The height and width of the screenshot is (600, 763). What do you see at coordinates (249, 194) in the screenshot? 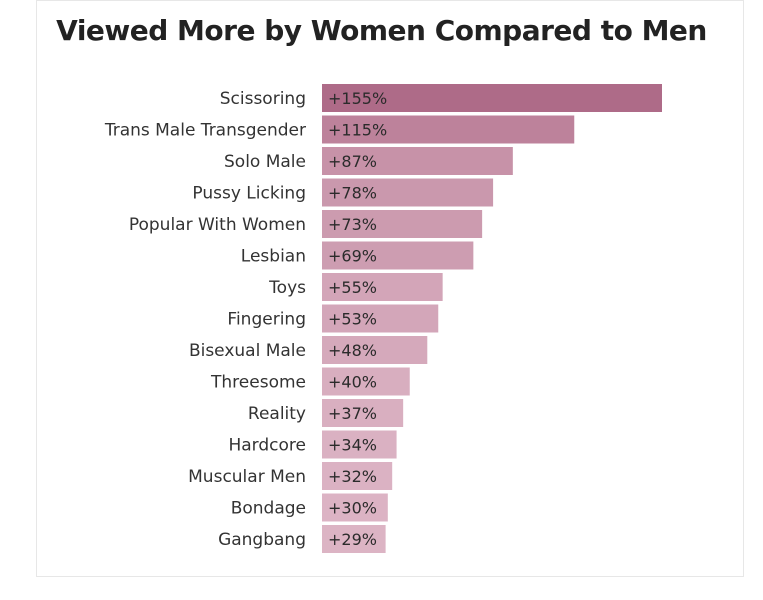
I see `category-label: Pussy Licking` at bounding box center [249, 194].